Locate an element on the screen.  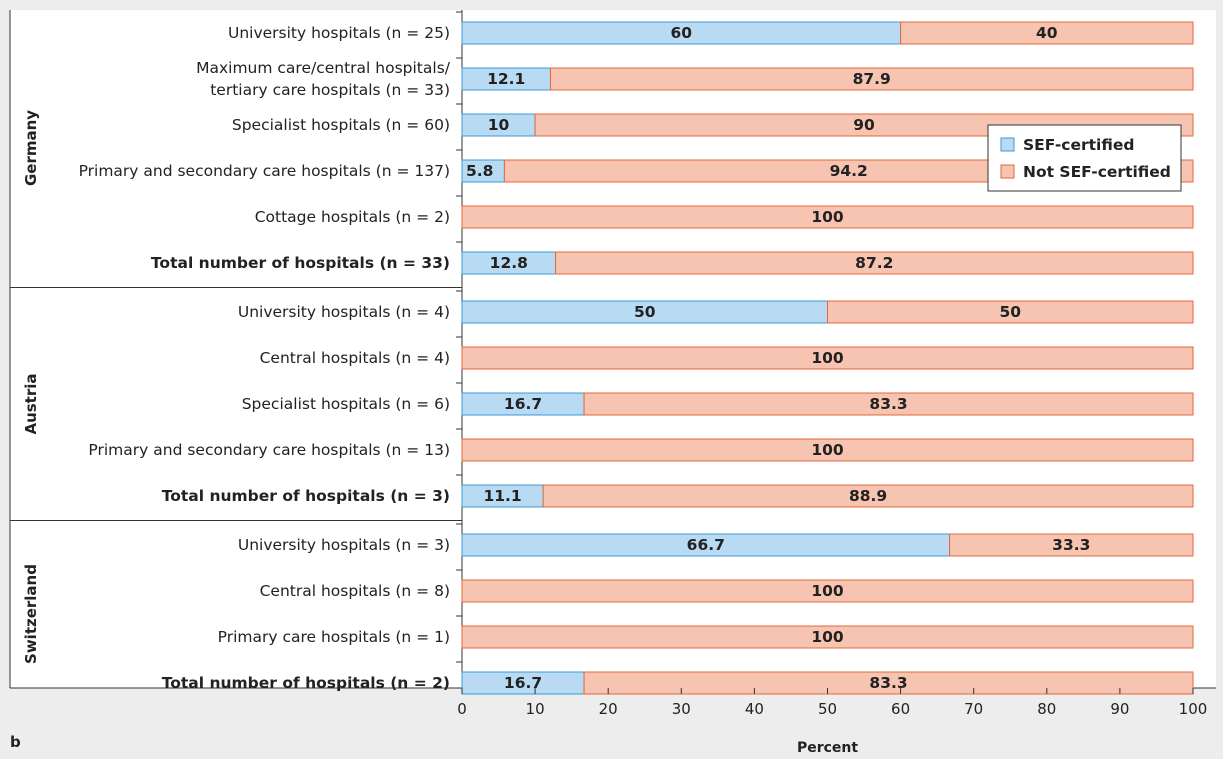
data-label-sef-certified: 50 is located at coordinates (645, 312).